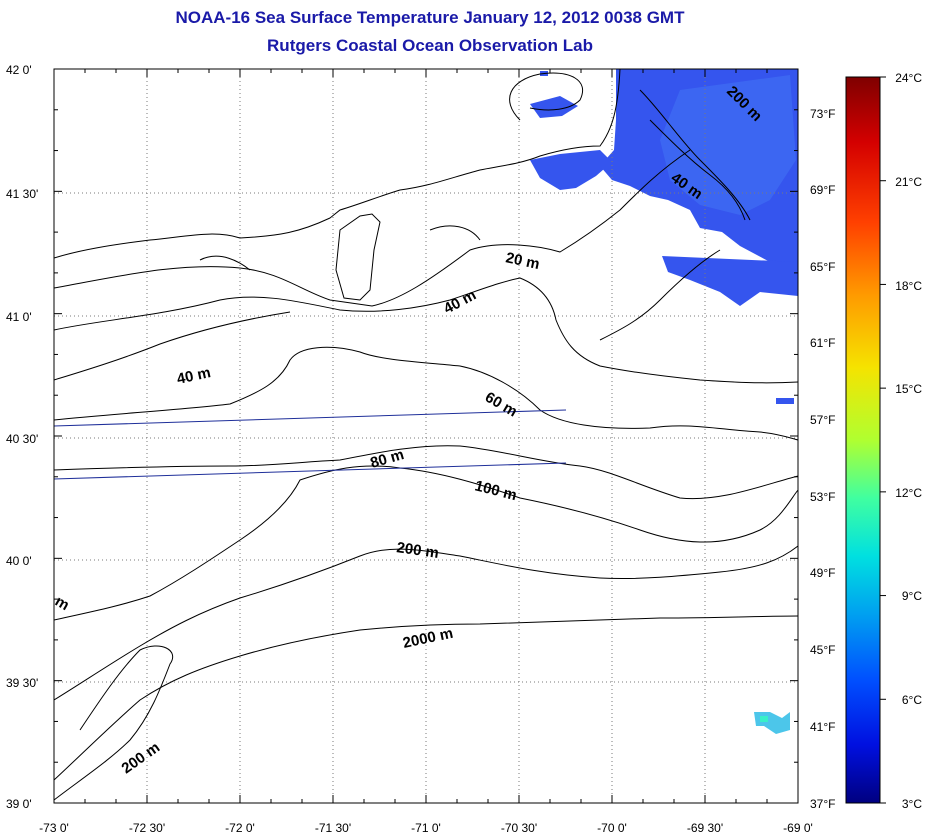 The image size is (928, 840). I want to click on contour-label-20m: 20 m, so click(522, 261).